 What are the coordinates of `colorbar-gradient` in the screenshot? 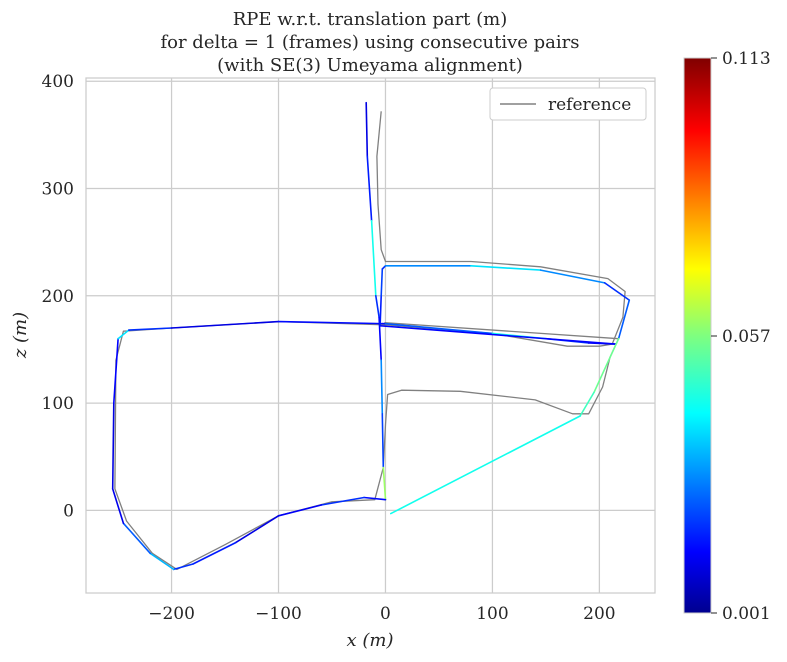 It's located at (697, 335).